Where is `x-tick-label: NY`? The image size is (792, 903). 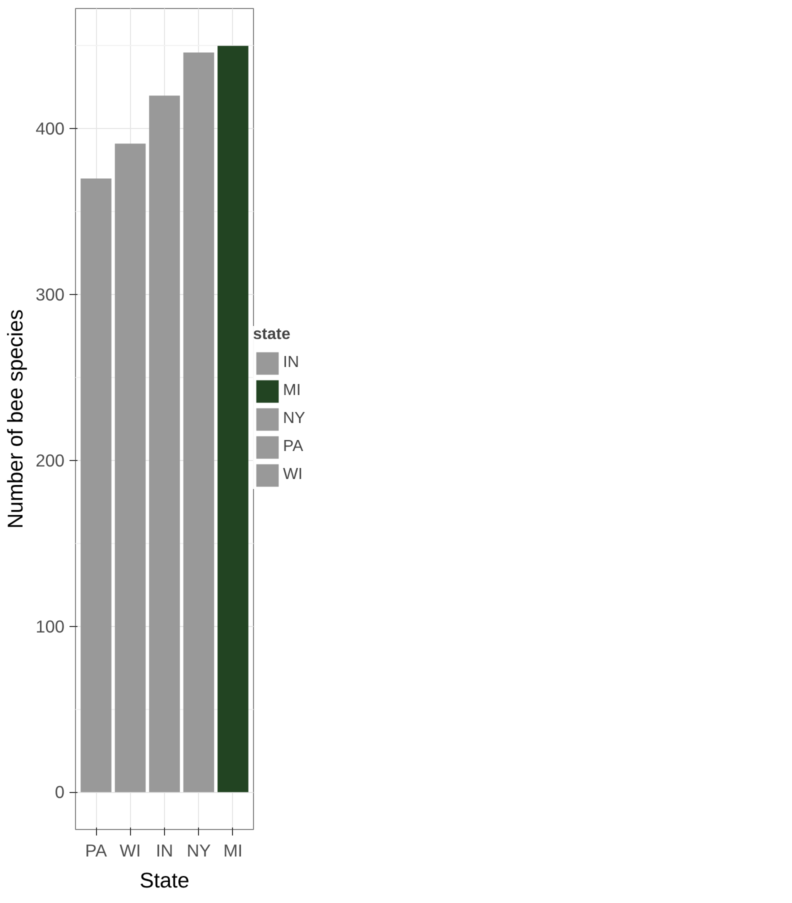 x-tick-label: NY is located at coordinates (199, 850).